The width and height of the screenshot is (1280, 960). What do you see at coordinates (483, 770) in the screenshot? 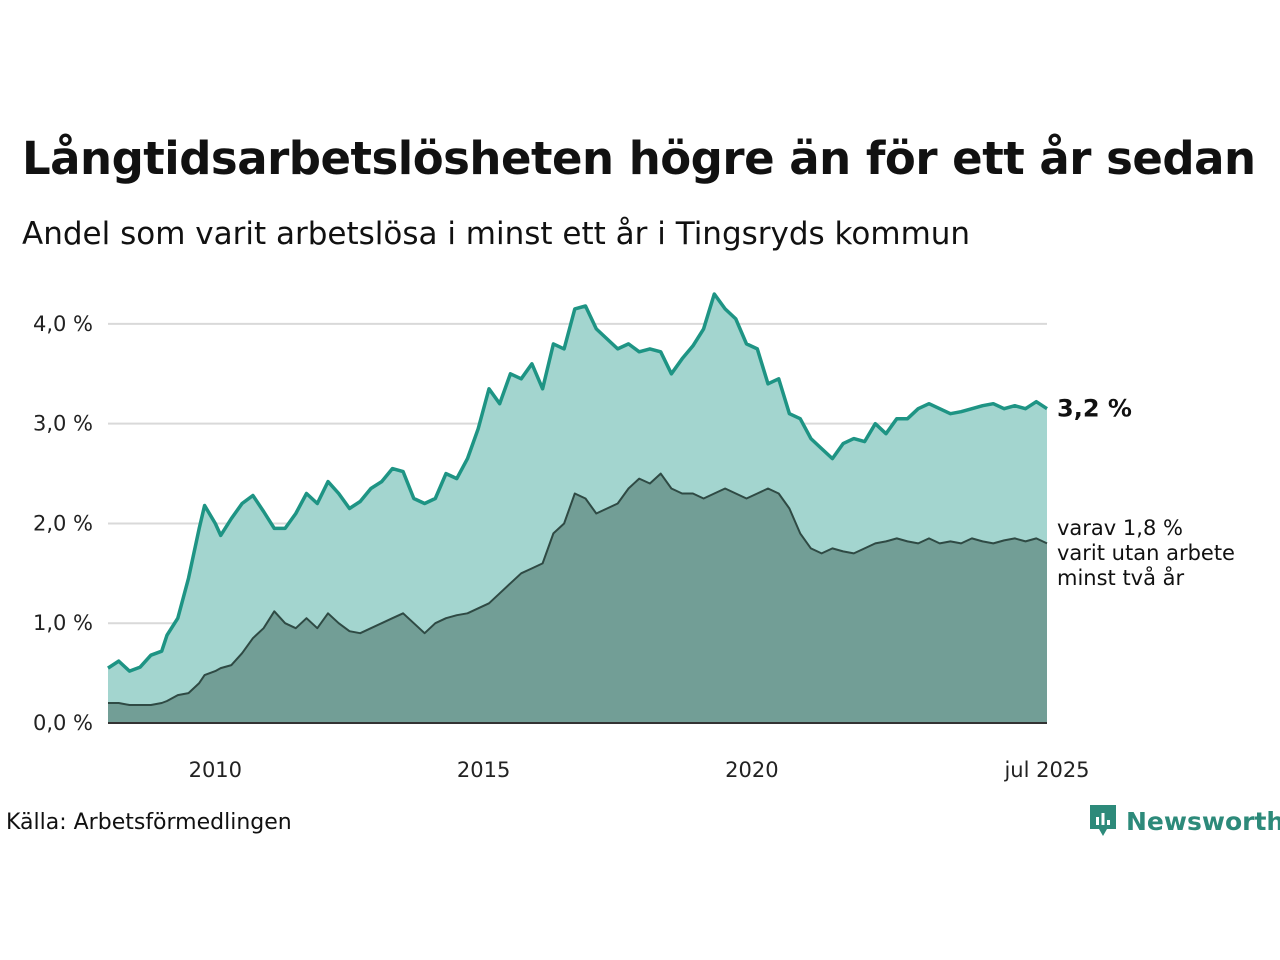
I see `x-tick-label-1: 2015` at bounding box center [483, 770].